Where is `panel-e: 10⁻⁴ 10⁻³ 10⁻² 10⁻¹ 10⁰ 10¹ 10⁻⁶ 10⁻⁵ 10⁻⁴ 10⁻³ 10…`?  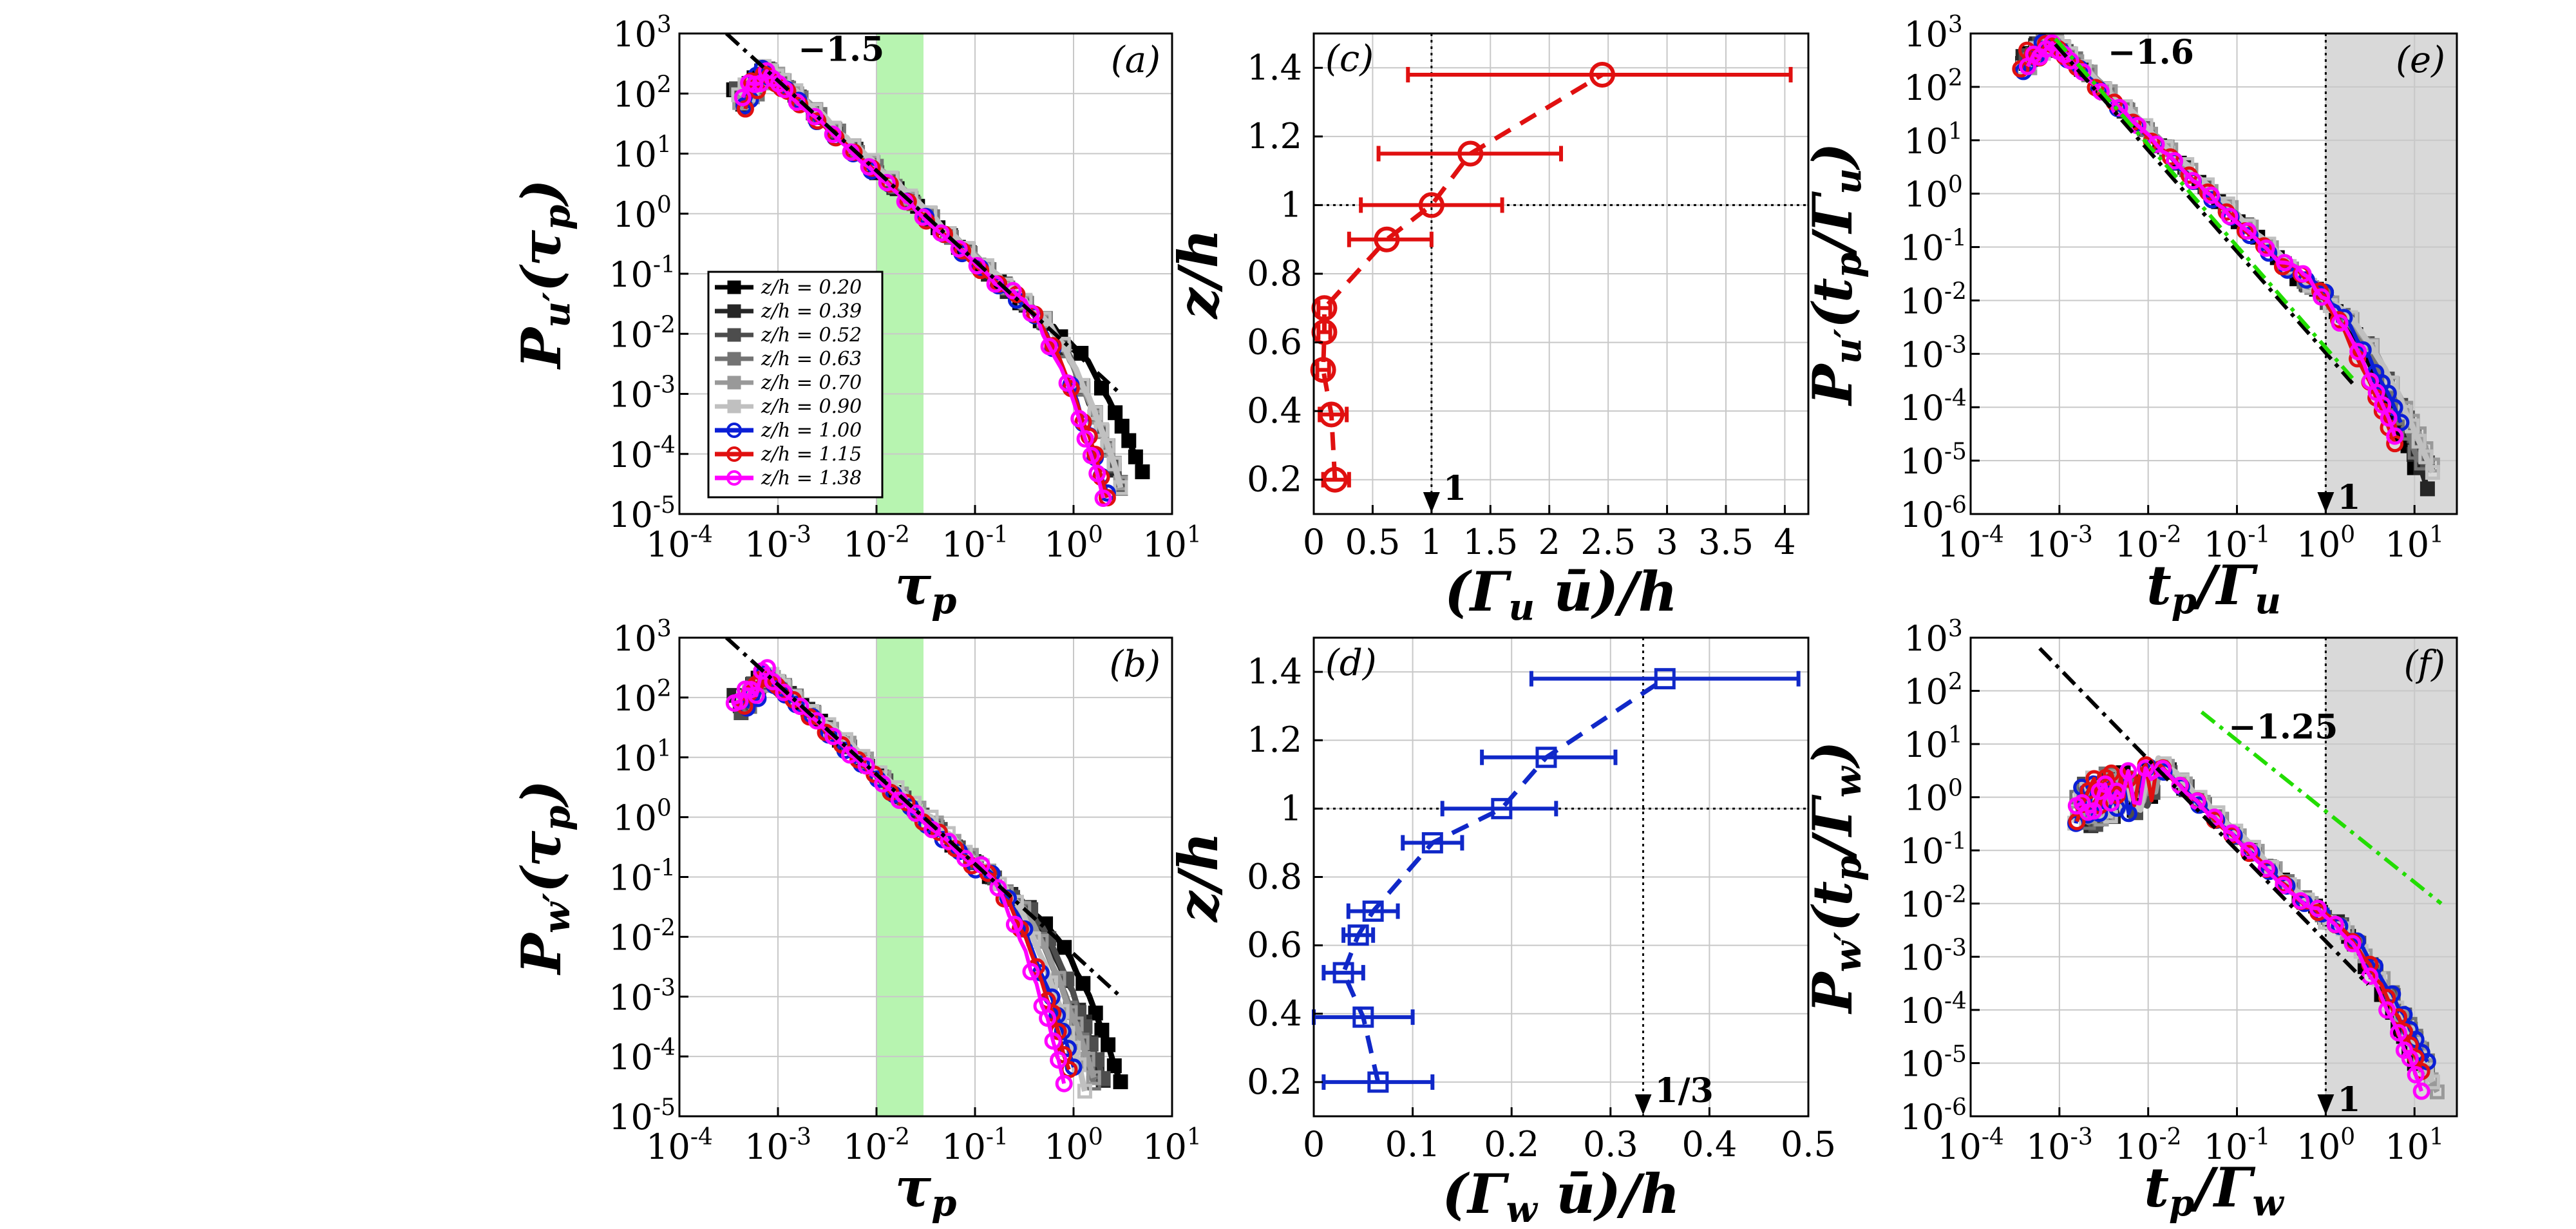 panel-e: 10⁻⁴ 10⁻³ 10⁻² 10⁻¹ 10⁰ 10¹ 10⁻⁶ 10⁻⁵ 10⁻⁴ 10⁻³ 10… is located at coordinates (2130, 317).